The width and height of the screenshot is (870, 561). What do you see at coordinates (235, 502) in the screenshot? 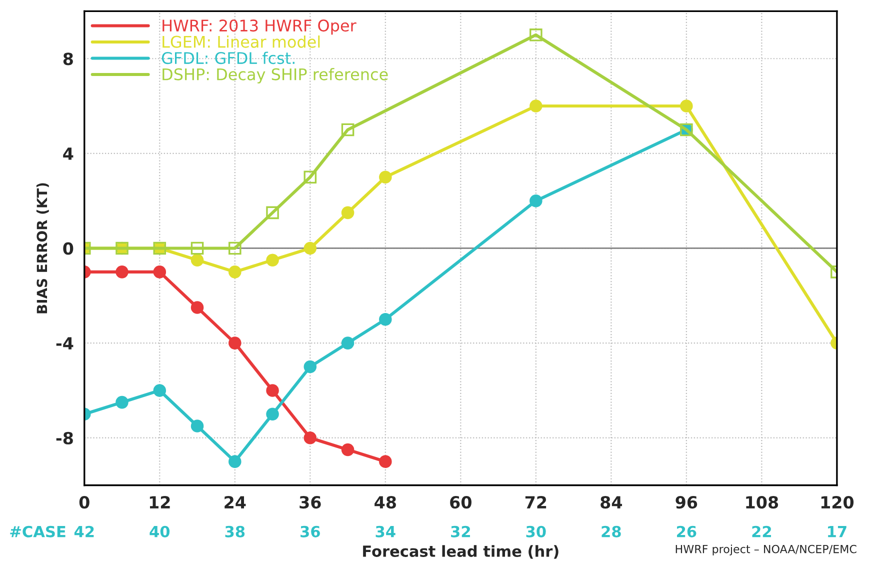
I see `x-tick-label: 24` at bounding box center [235, 502].